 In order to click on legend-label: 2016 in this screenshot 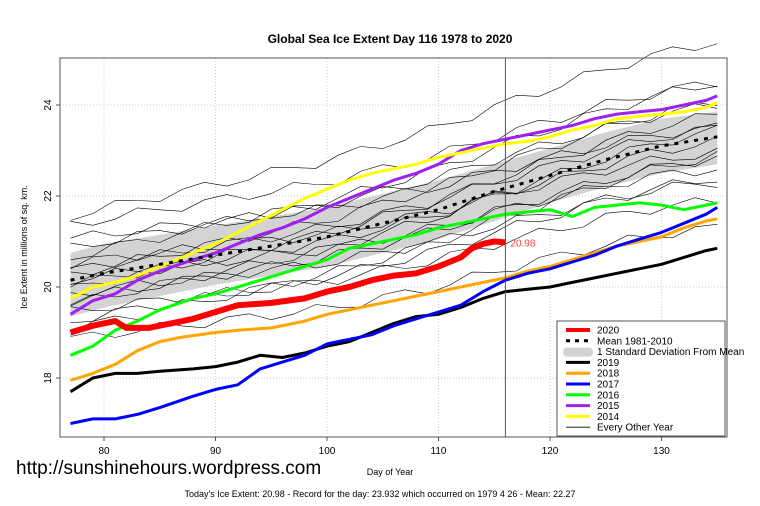, I will do `click(608, 395)`.